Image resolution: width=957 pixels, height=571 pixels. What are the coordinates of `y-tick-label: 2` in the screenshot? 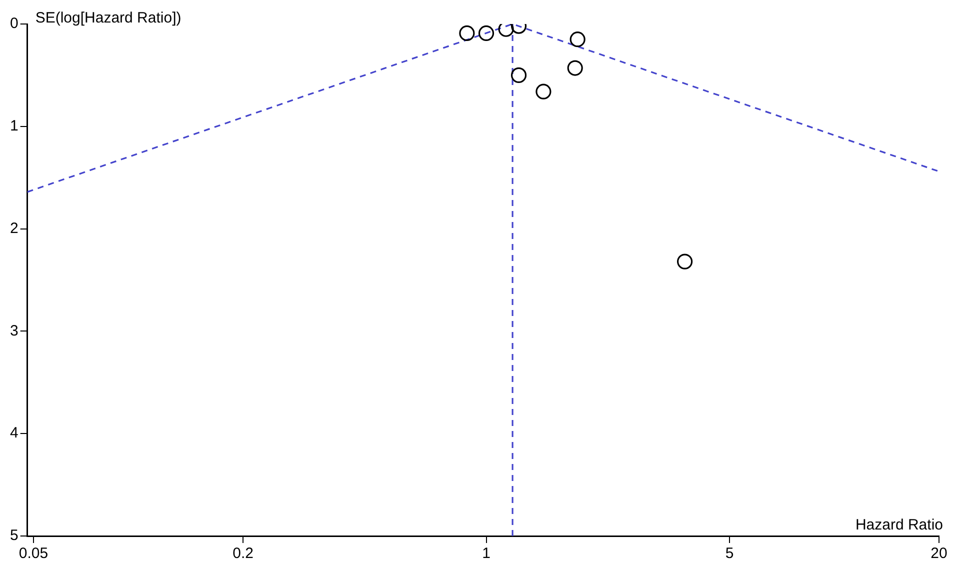 It's located at (14, 228).